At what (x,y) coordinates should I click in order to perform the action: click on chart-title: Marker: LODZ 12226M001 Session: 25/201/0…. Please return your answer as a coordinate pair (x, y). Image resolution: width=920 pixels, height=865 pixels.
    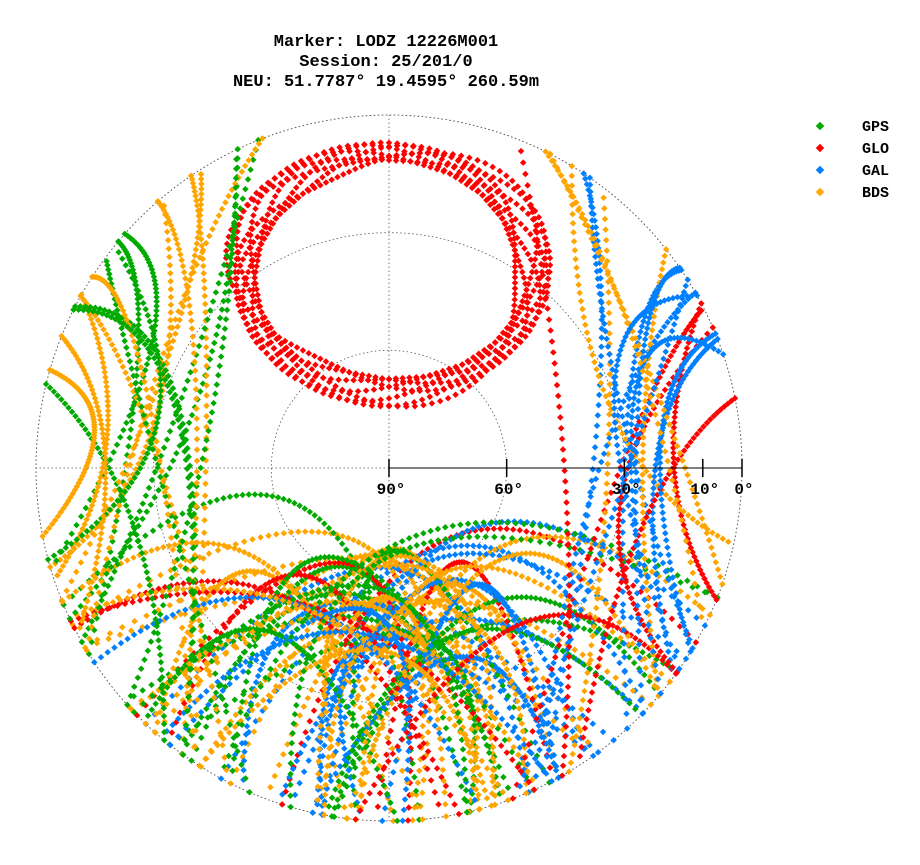
    Looking at the image, I should click on (386, 62).